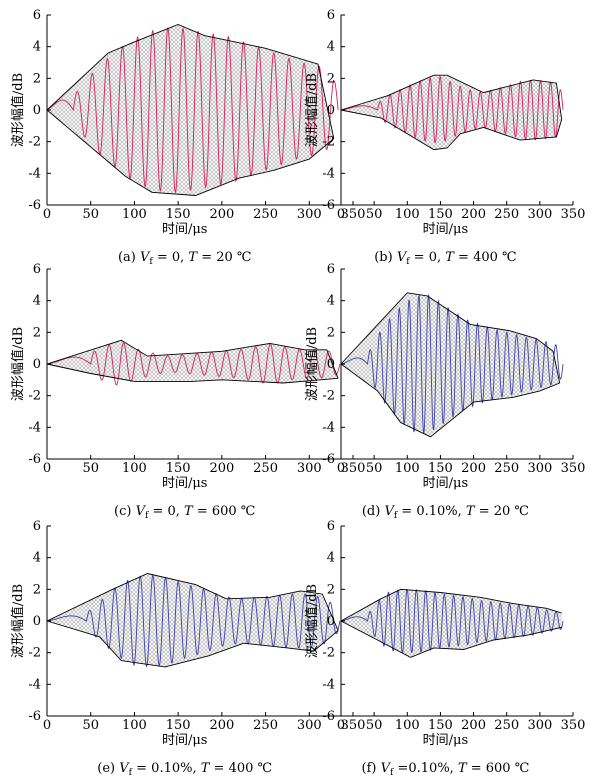  What do you see at coordinates (445, 258) in the screenshot?
I see `chart-caption: (b) Vf = 0, T = 400 ℃` at bounding box center [445, 258].